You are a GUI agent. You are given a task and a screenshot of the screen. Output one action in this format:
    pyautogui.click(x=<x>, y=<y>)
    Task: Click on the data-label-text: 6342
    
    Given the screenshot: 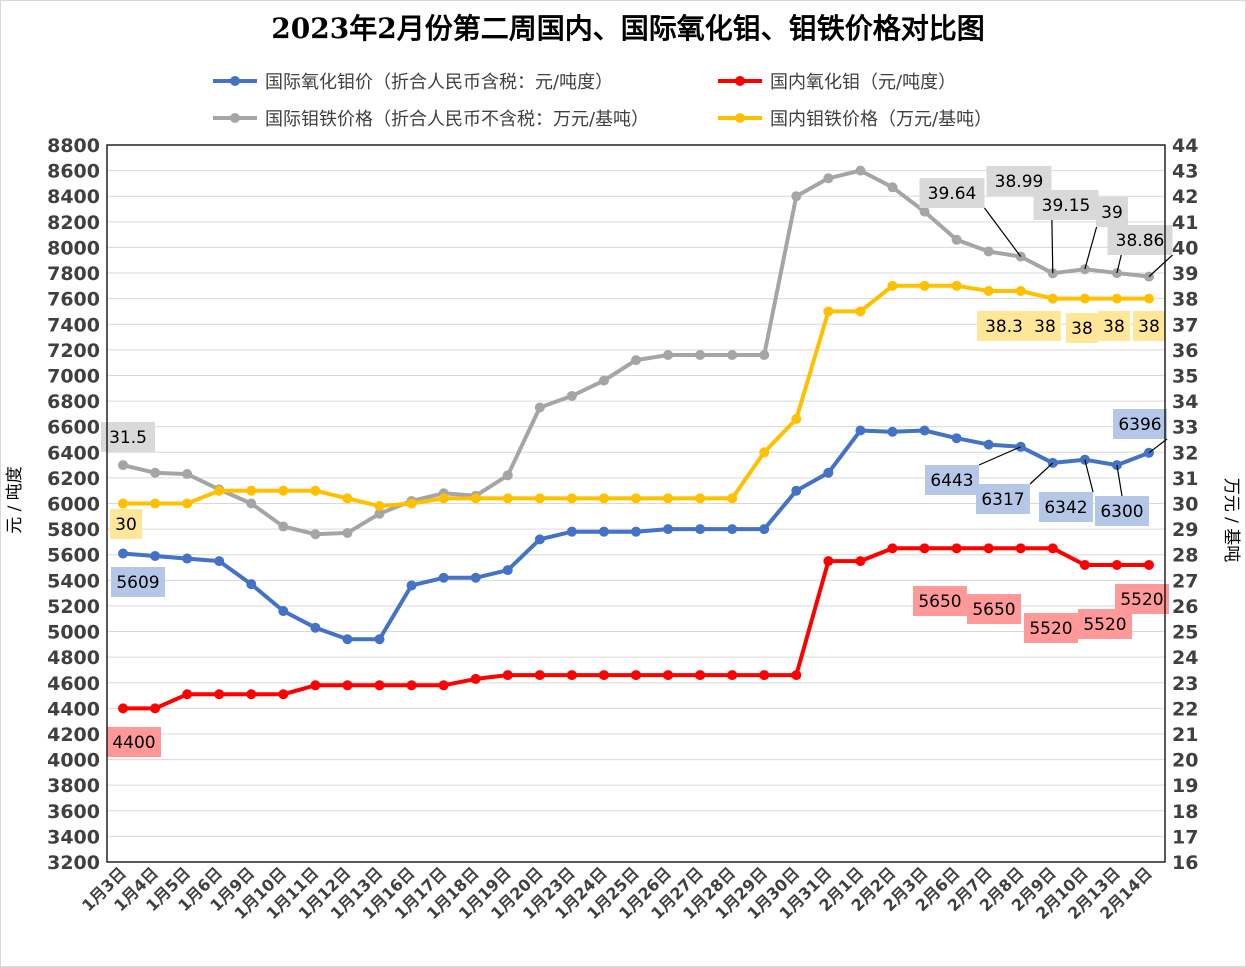 What is the action you would take?
    pyautogui.click(x=1065, y=508)
    